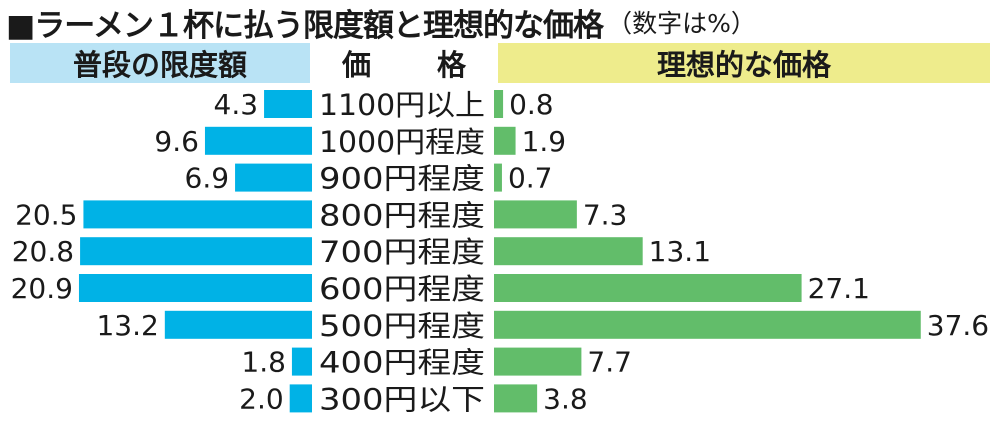 This screenshot has height=430, width=1000. What do you see at coordinates (402, 105) in the screenshot?
I see `category-label: 1100円以上` at bounding box center [402, 105].